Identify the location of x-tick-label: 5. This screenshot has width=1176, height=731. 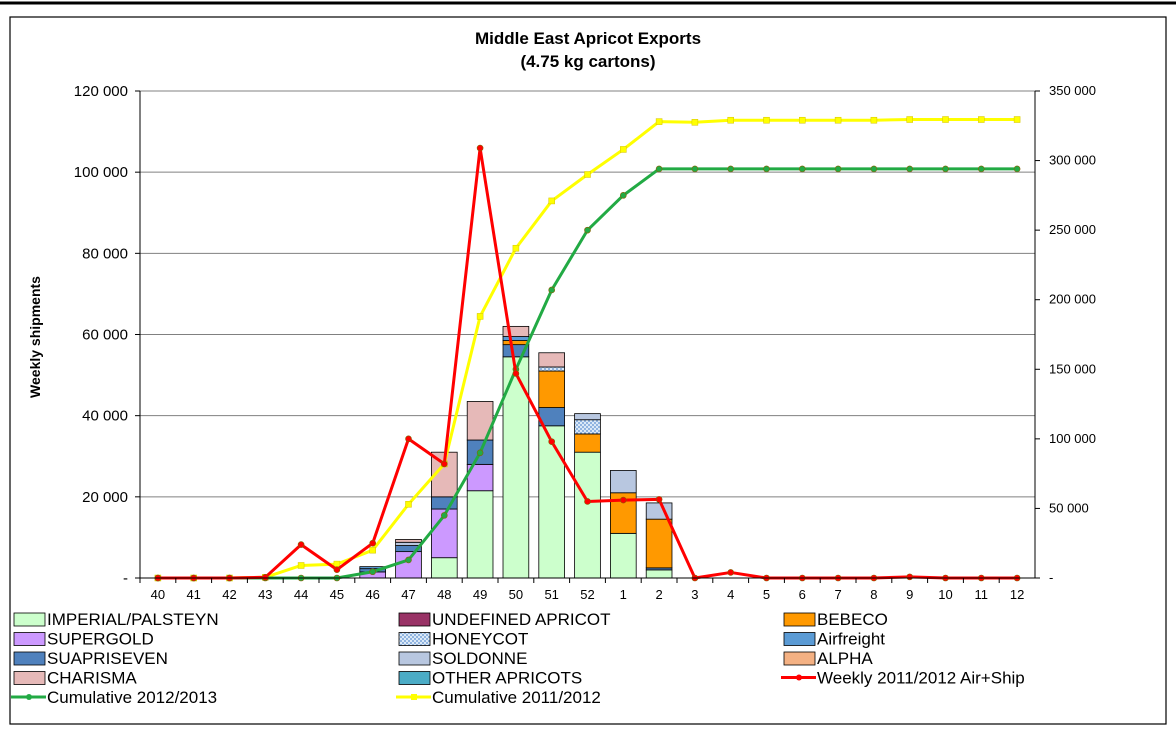
(766, 594).